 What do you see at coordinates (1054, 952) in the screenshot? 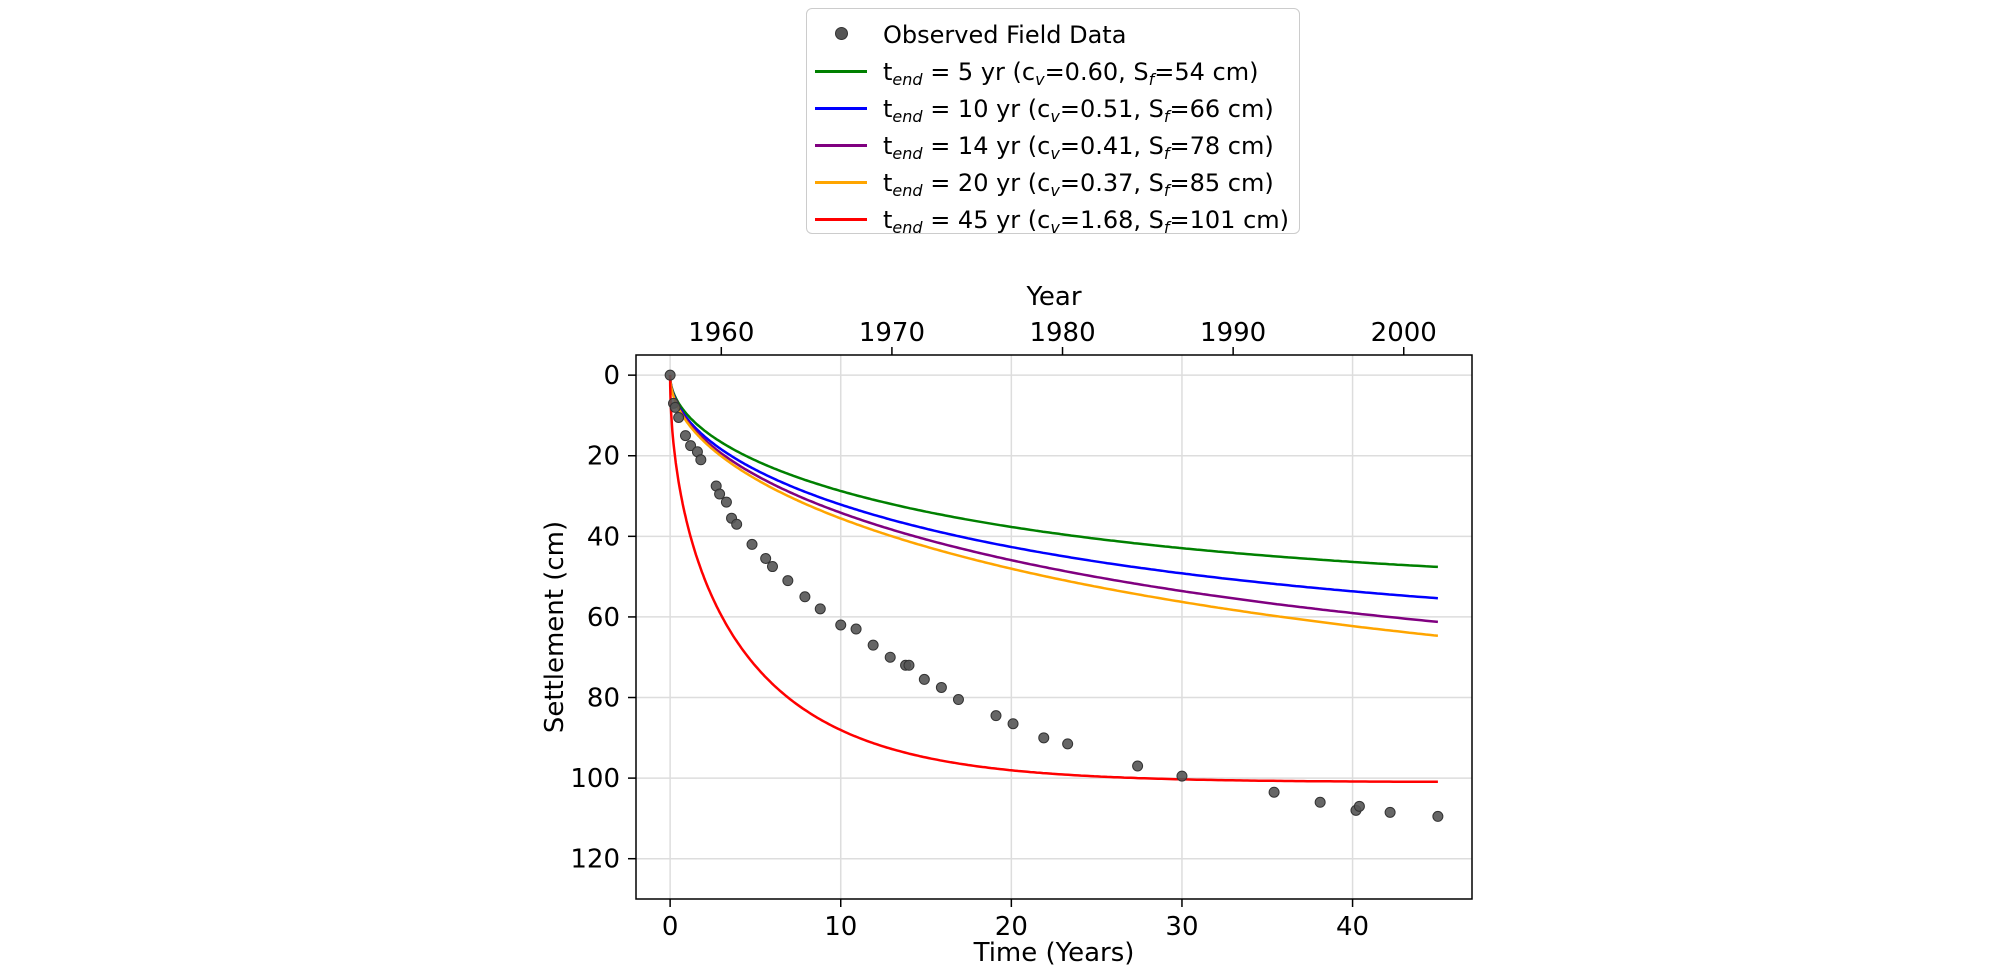
I see `x-axis-label: Time (Years)` at bounding box center [1054, 952].